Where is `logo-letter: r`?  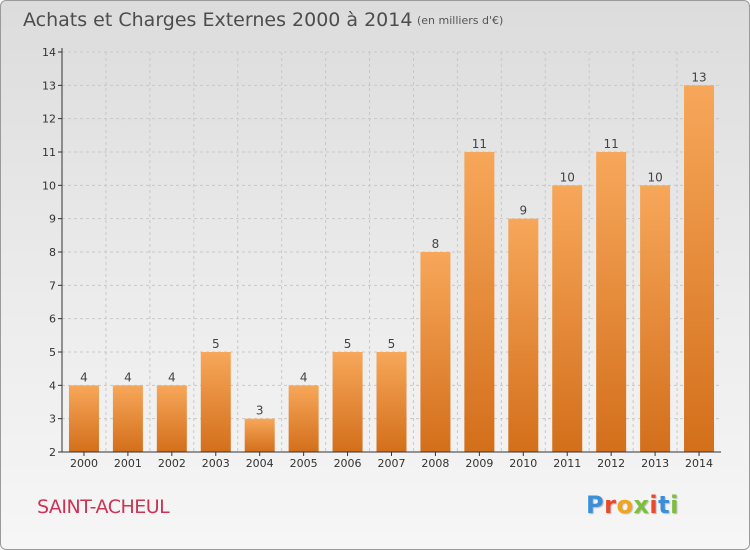 logo-letter: r is located at coordinates (610, 505).